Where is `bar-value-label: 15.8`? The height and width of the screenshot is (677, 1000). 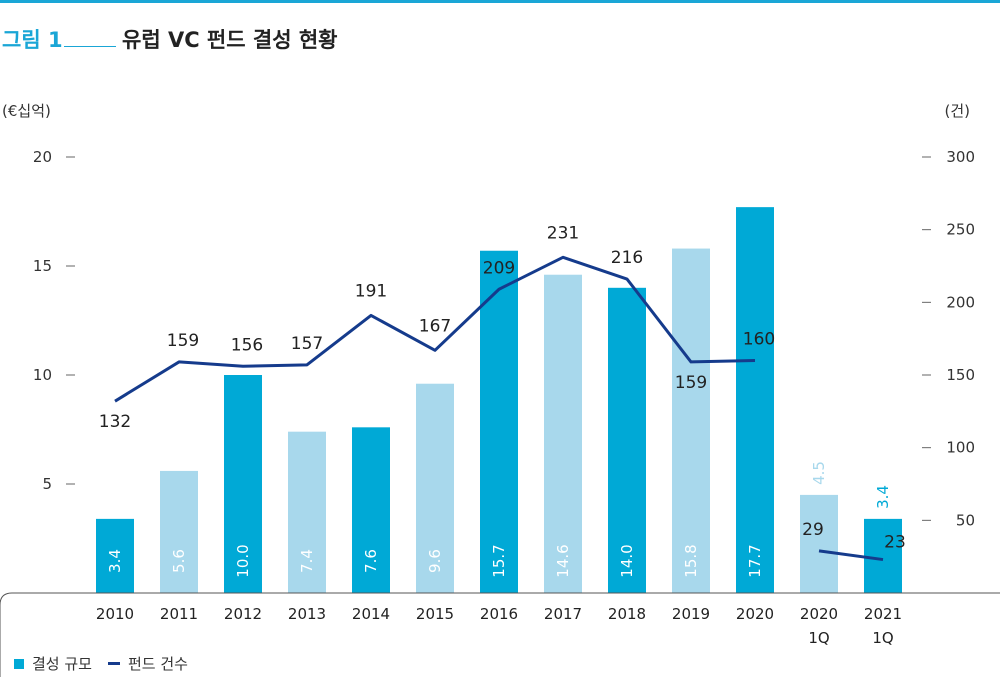 bar-value-label: 15.8 is located at coordinates (691, 560).